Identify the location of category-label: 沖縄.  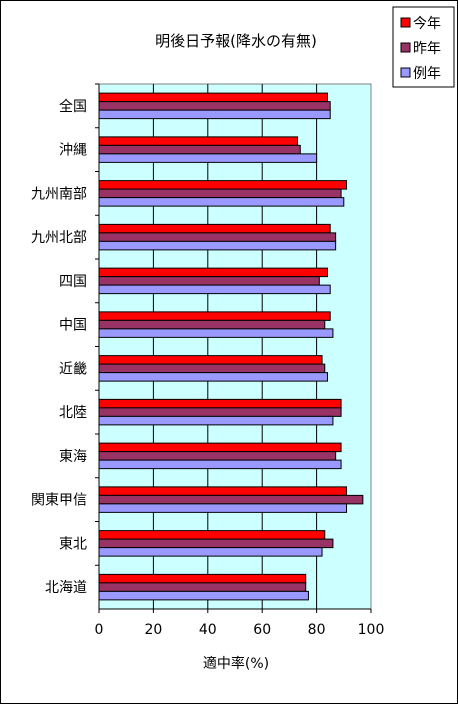
(73, 151).